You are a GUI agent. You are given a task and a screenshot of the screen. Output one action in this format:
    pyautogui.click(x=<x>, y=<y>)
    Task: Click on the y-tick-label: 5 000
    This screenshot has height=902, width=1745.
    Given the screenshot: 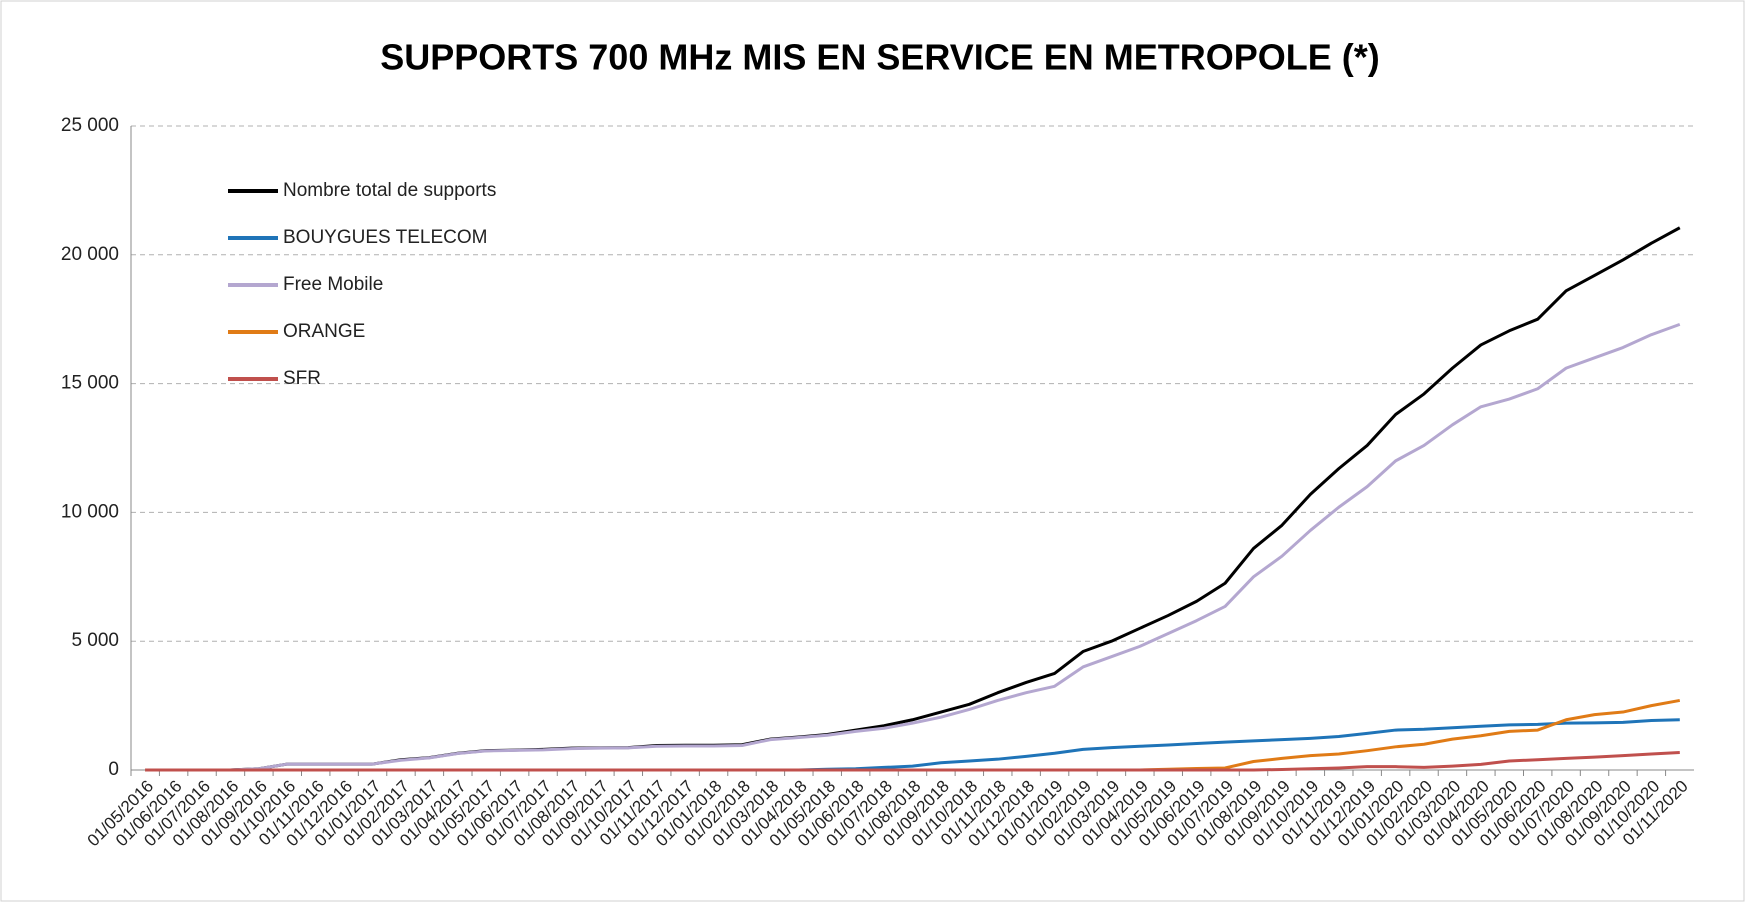 What is the action you would take?
    pyautogui.click(x=95, y=640)
    